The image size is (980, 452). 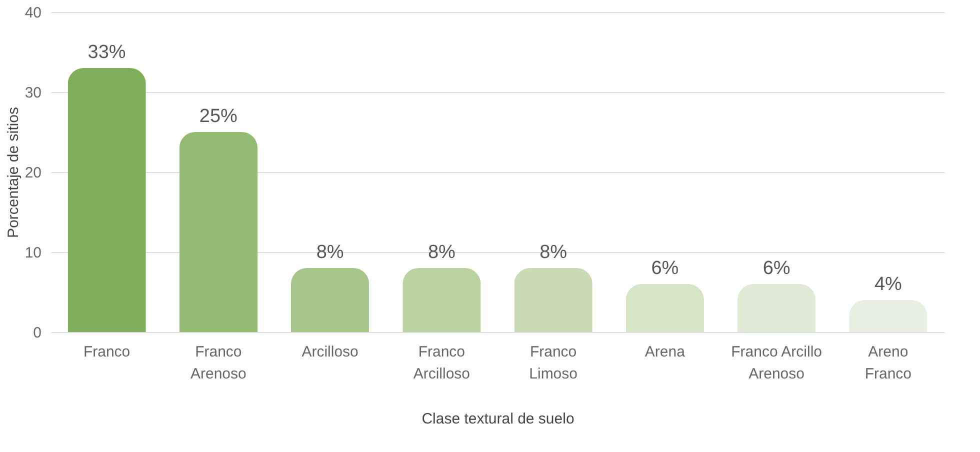 What do you see at coordinates (33, 93) in the screenshot?
I see `y-tick-label: 30` at bounding box center [33, 93].